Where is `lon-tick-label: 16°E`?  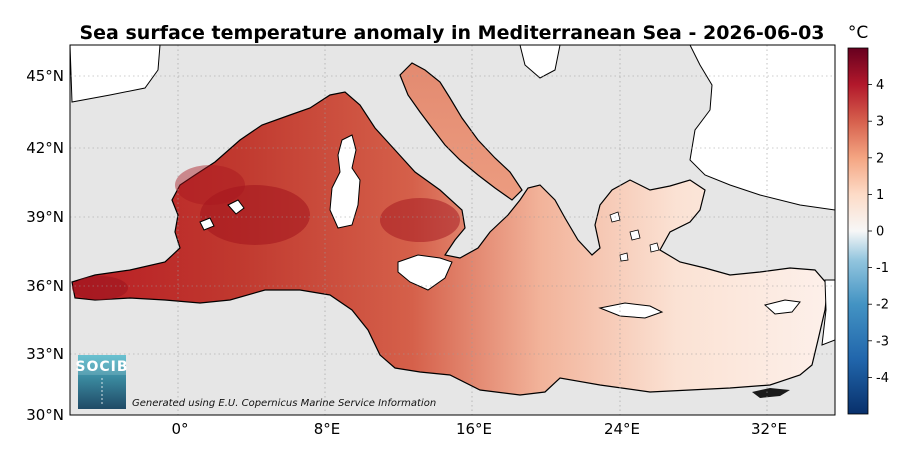
lon-tick-label: 16°E is located at coordinates (474, 429).